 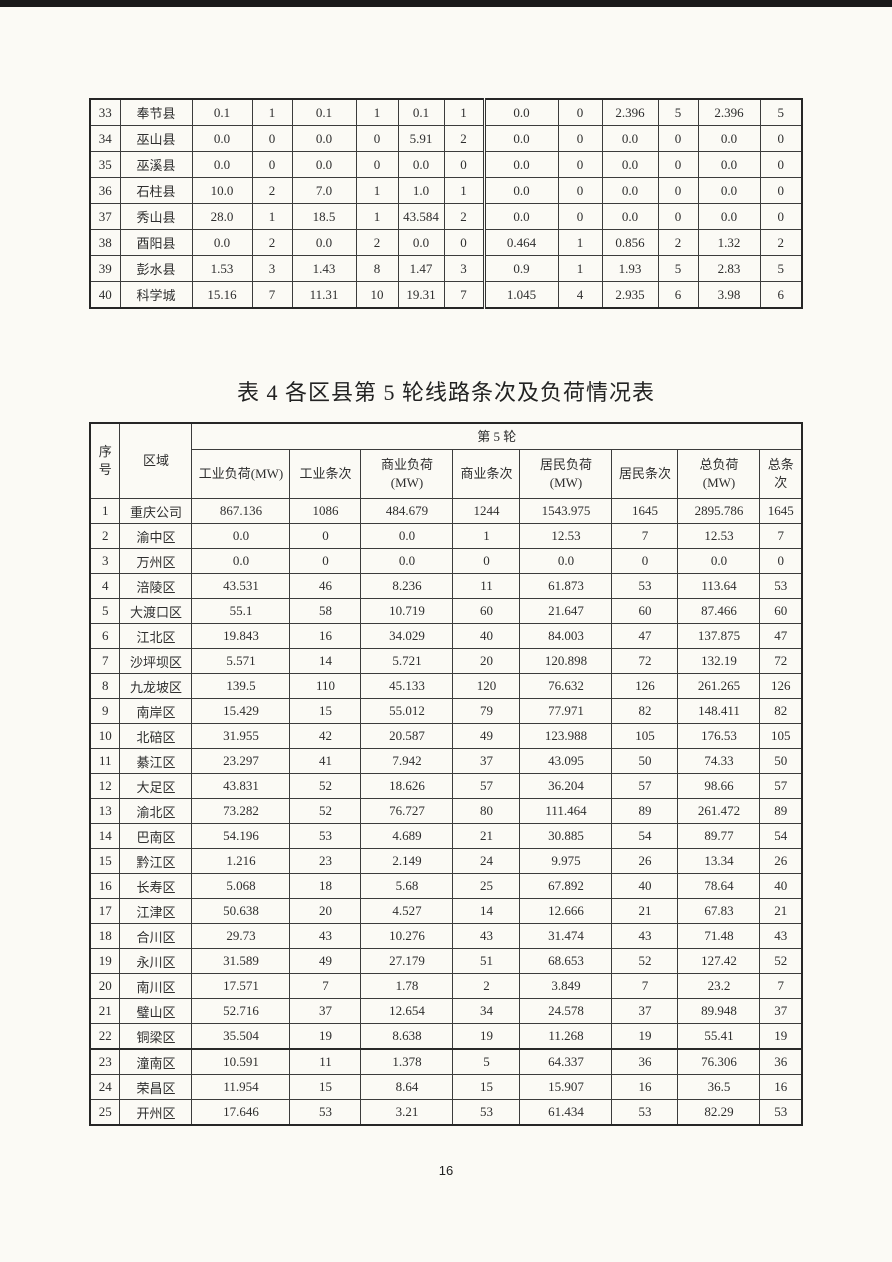 What do you see at coordinates (407, 836) in the screenshot?
I see `row-value-cell: 4.689` at bounding box center [407, 836].